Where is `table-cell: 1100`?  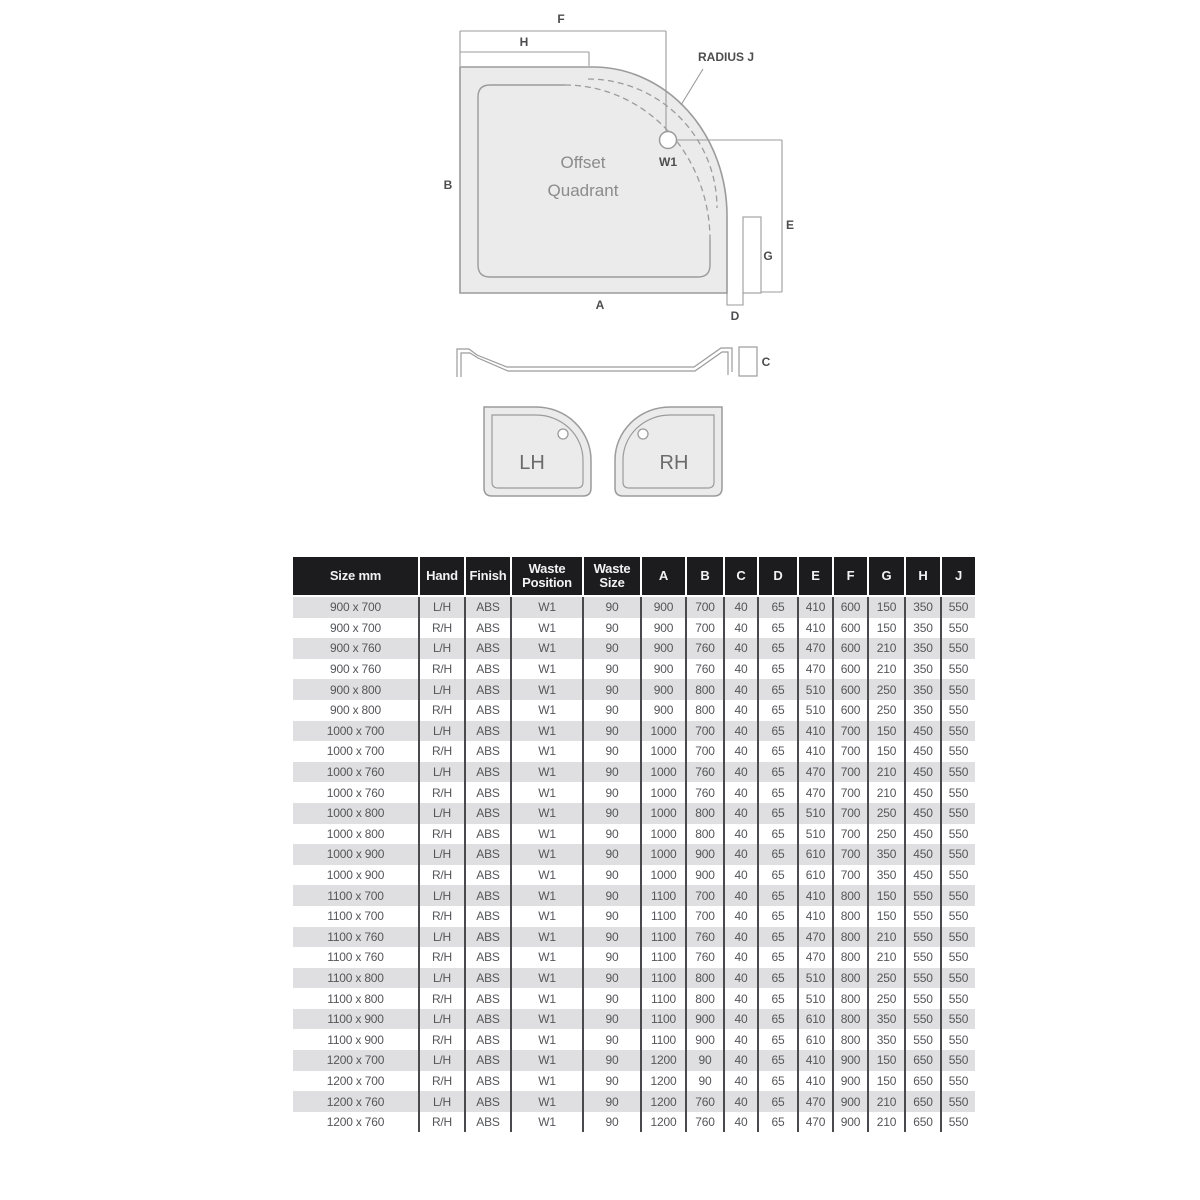 table-cell: 1100 is located at coordinates (664, 978).